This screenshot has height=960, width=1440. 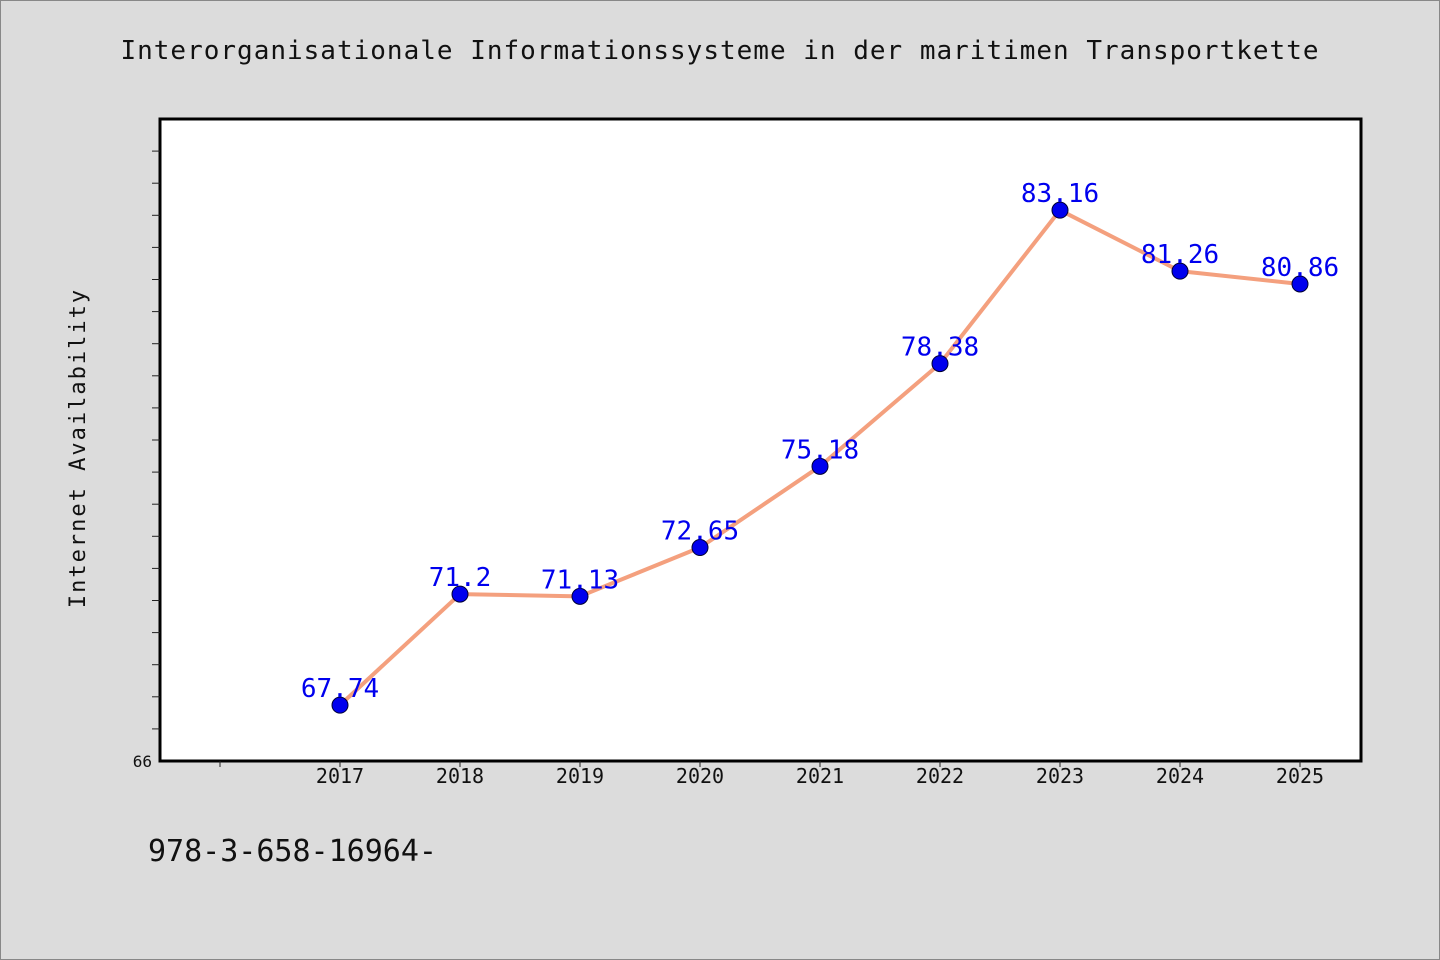 What do you see at coordinates (340, 689) in the screenshot?
I see `data-label: 67.74` at bounding box center [340, 689].